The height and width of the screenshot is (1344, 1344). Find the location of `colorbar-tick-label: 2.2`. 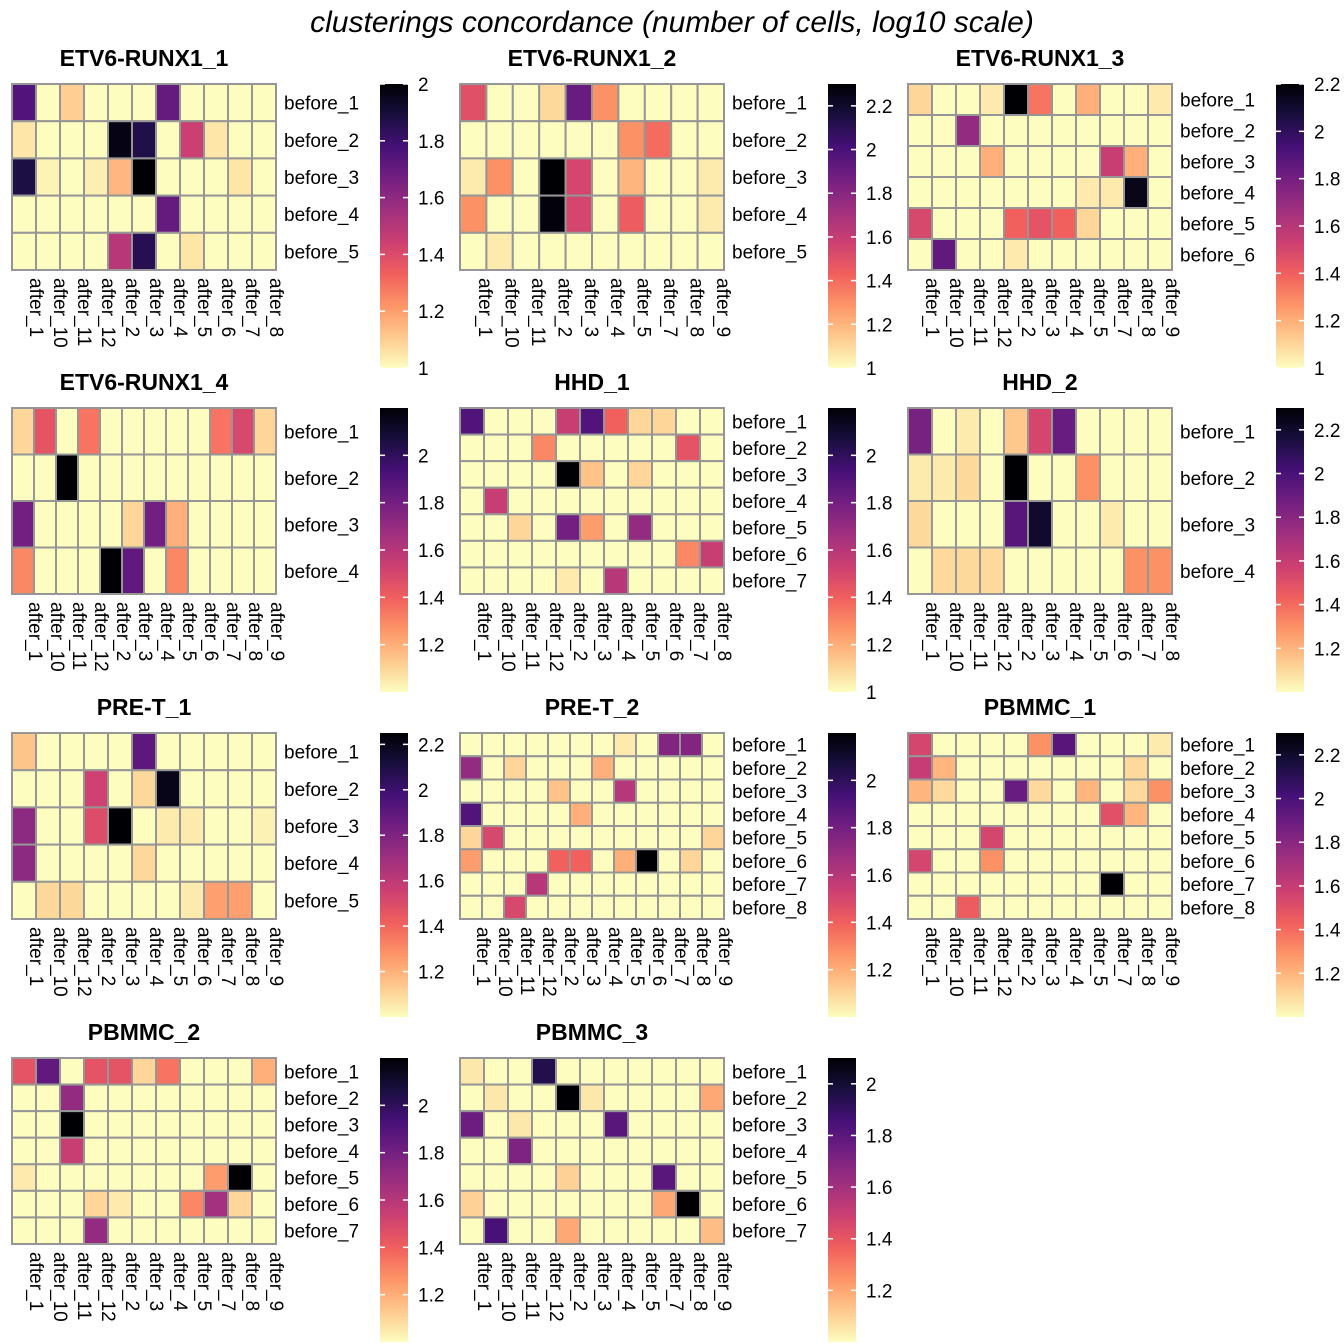

colorbar-tick-label: 2.2 is located at coordinates (431, 745).